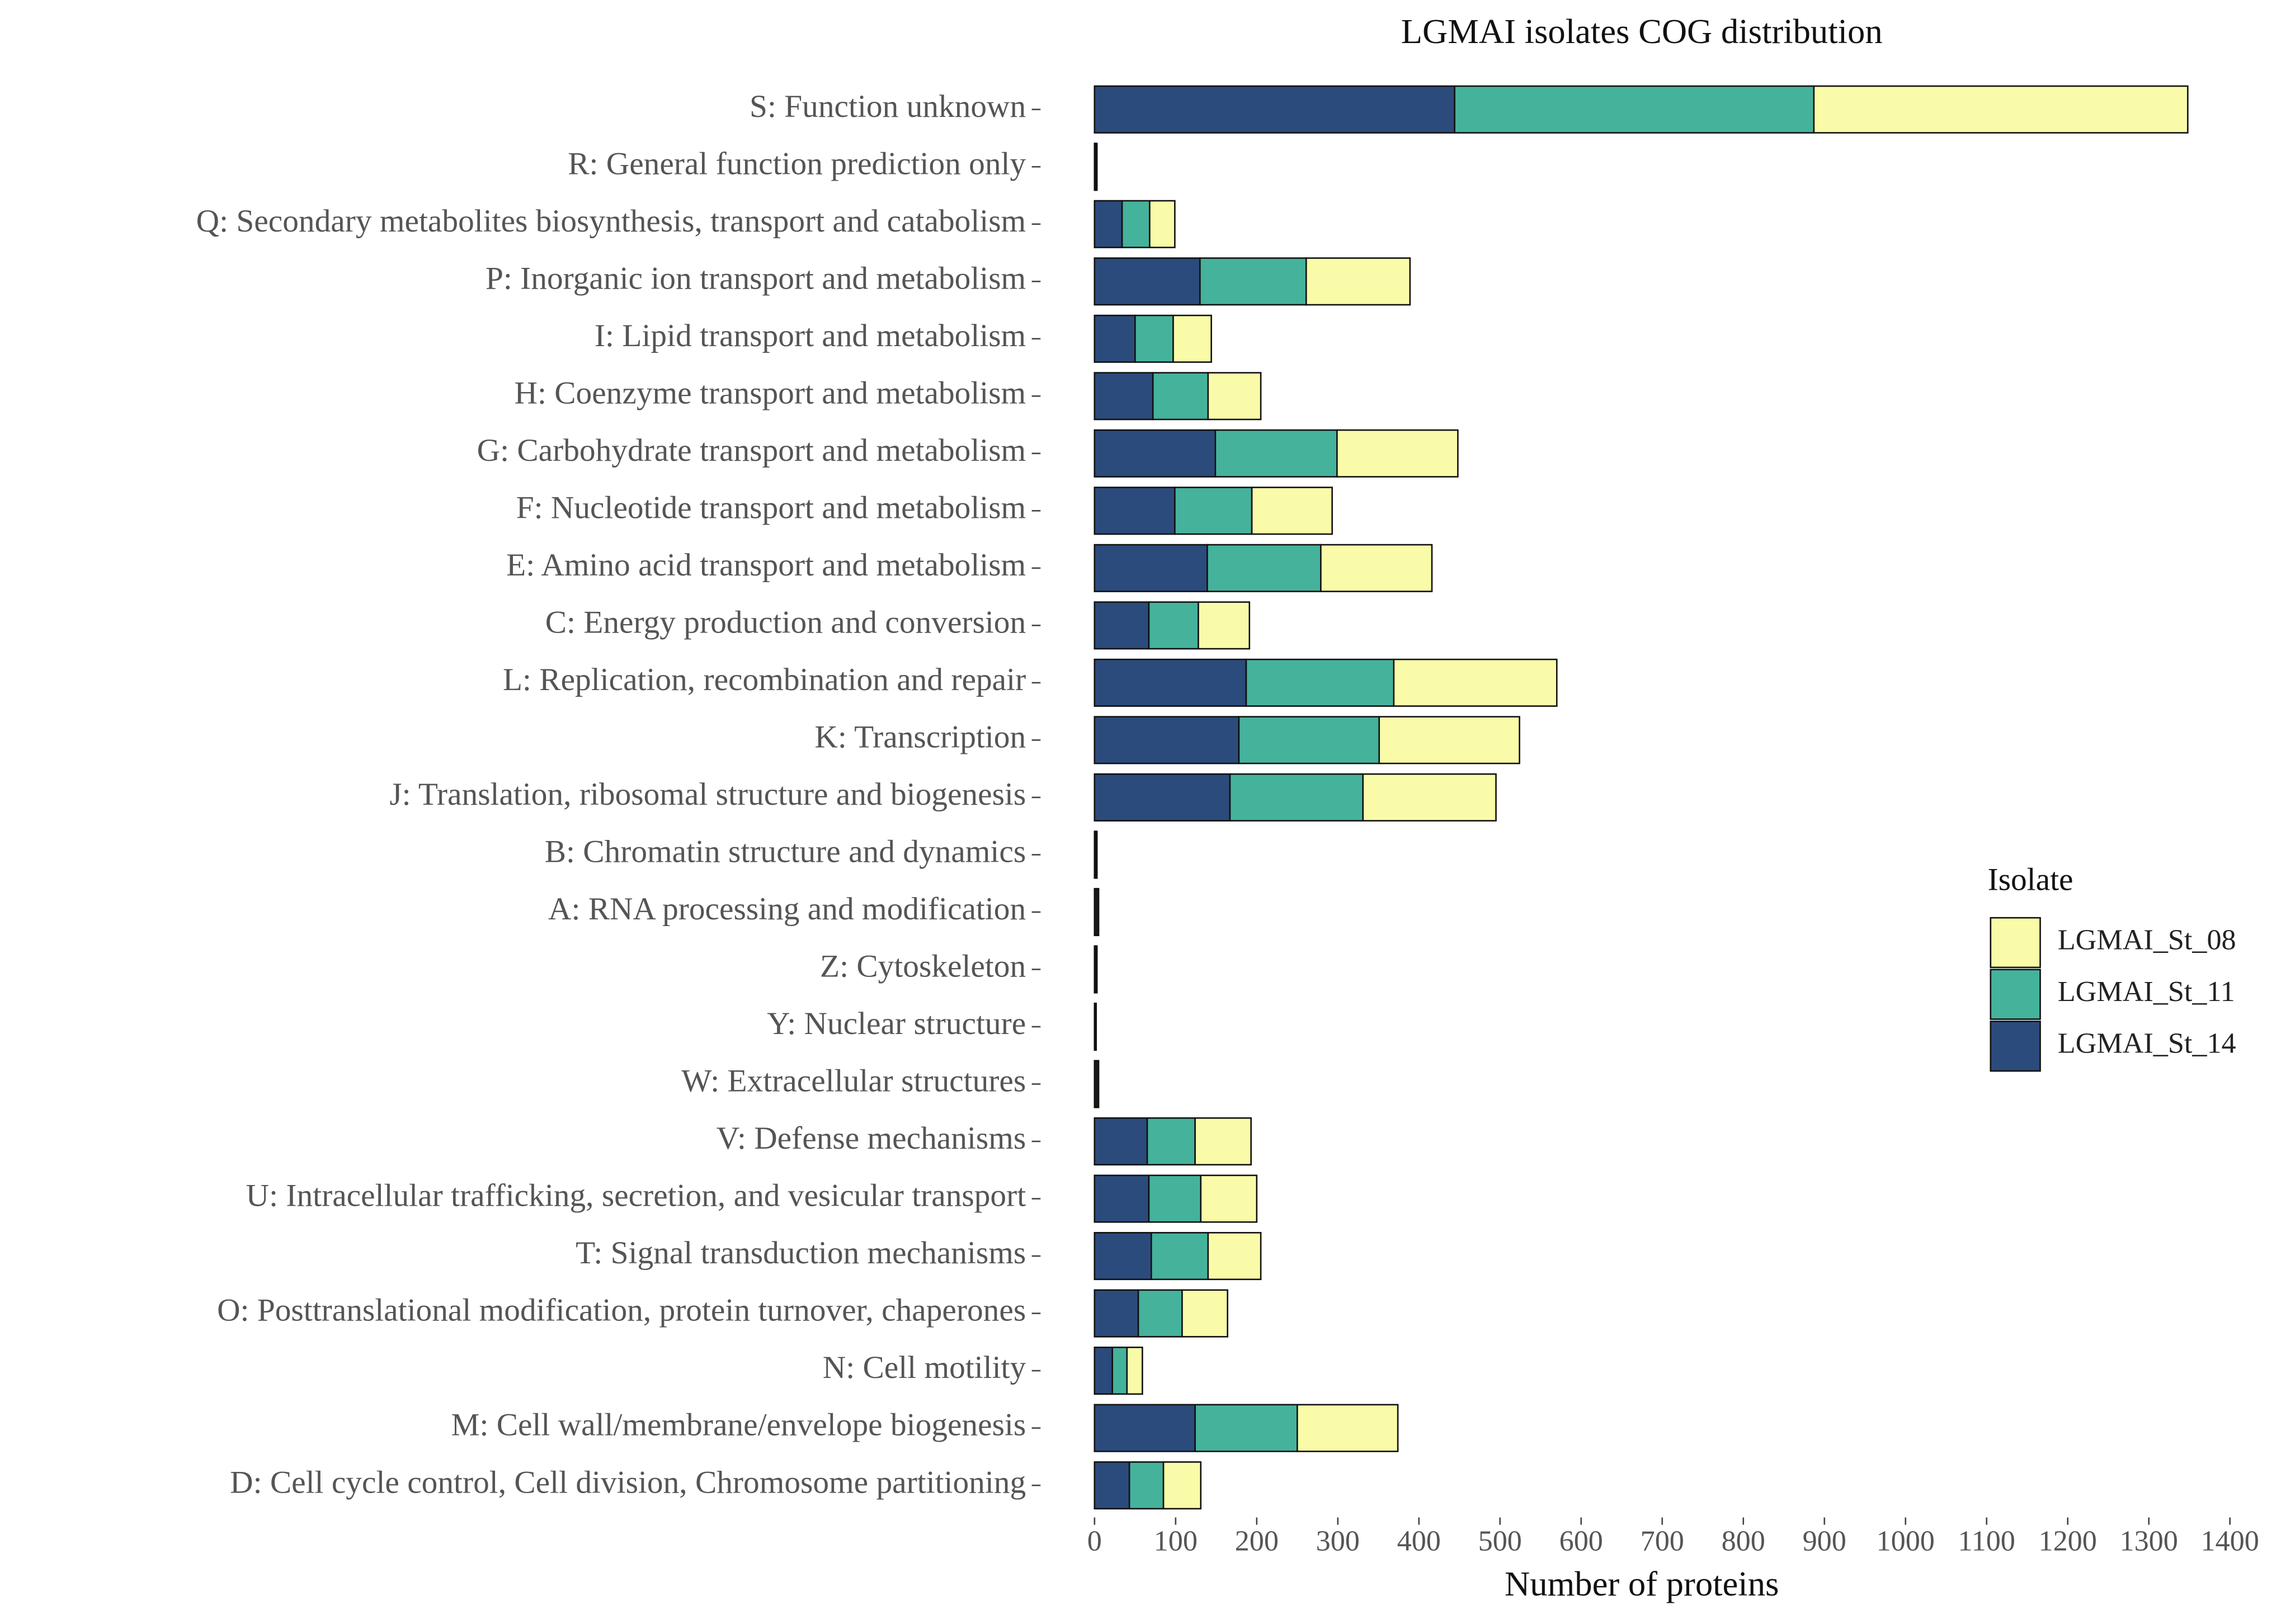 This screenshot has width=2281, height=1624. I want to click on x-tick-label: 1400, so click(2230, 1541).